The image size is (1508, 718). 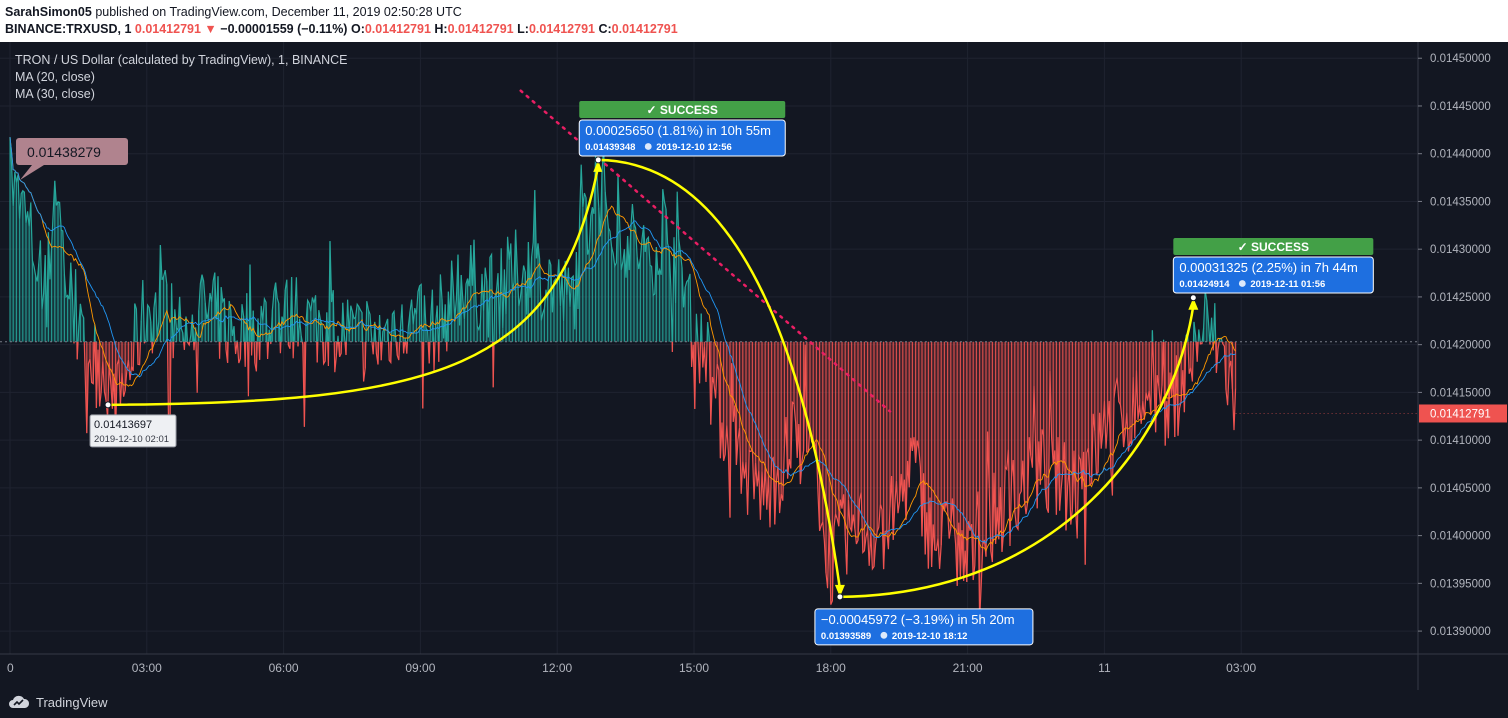 What do you see at coordinates (420, 668) in the screenshot?
I see `x-tick-label: 09:00` at bounding box center [420, 668].